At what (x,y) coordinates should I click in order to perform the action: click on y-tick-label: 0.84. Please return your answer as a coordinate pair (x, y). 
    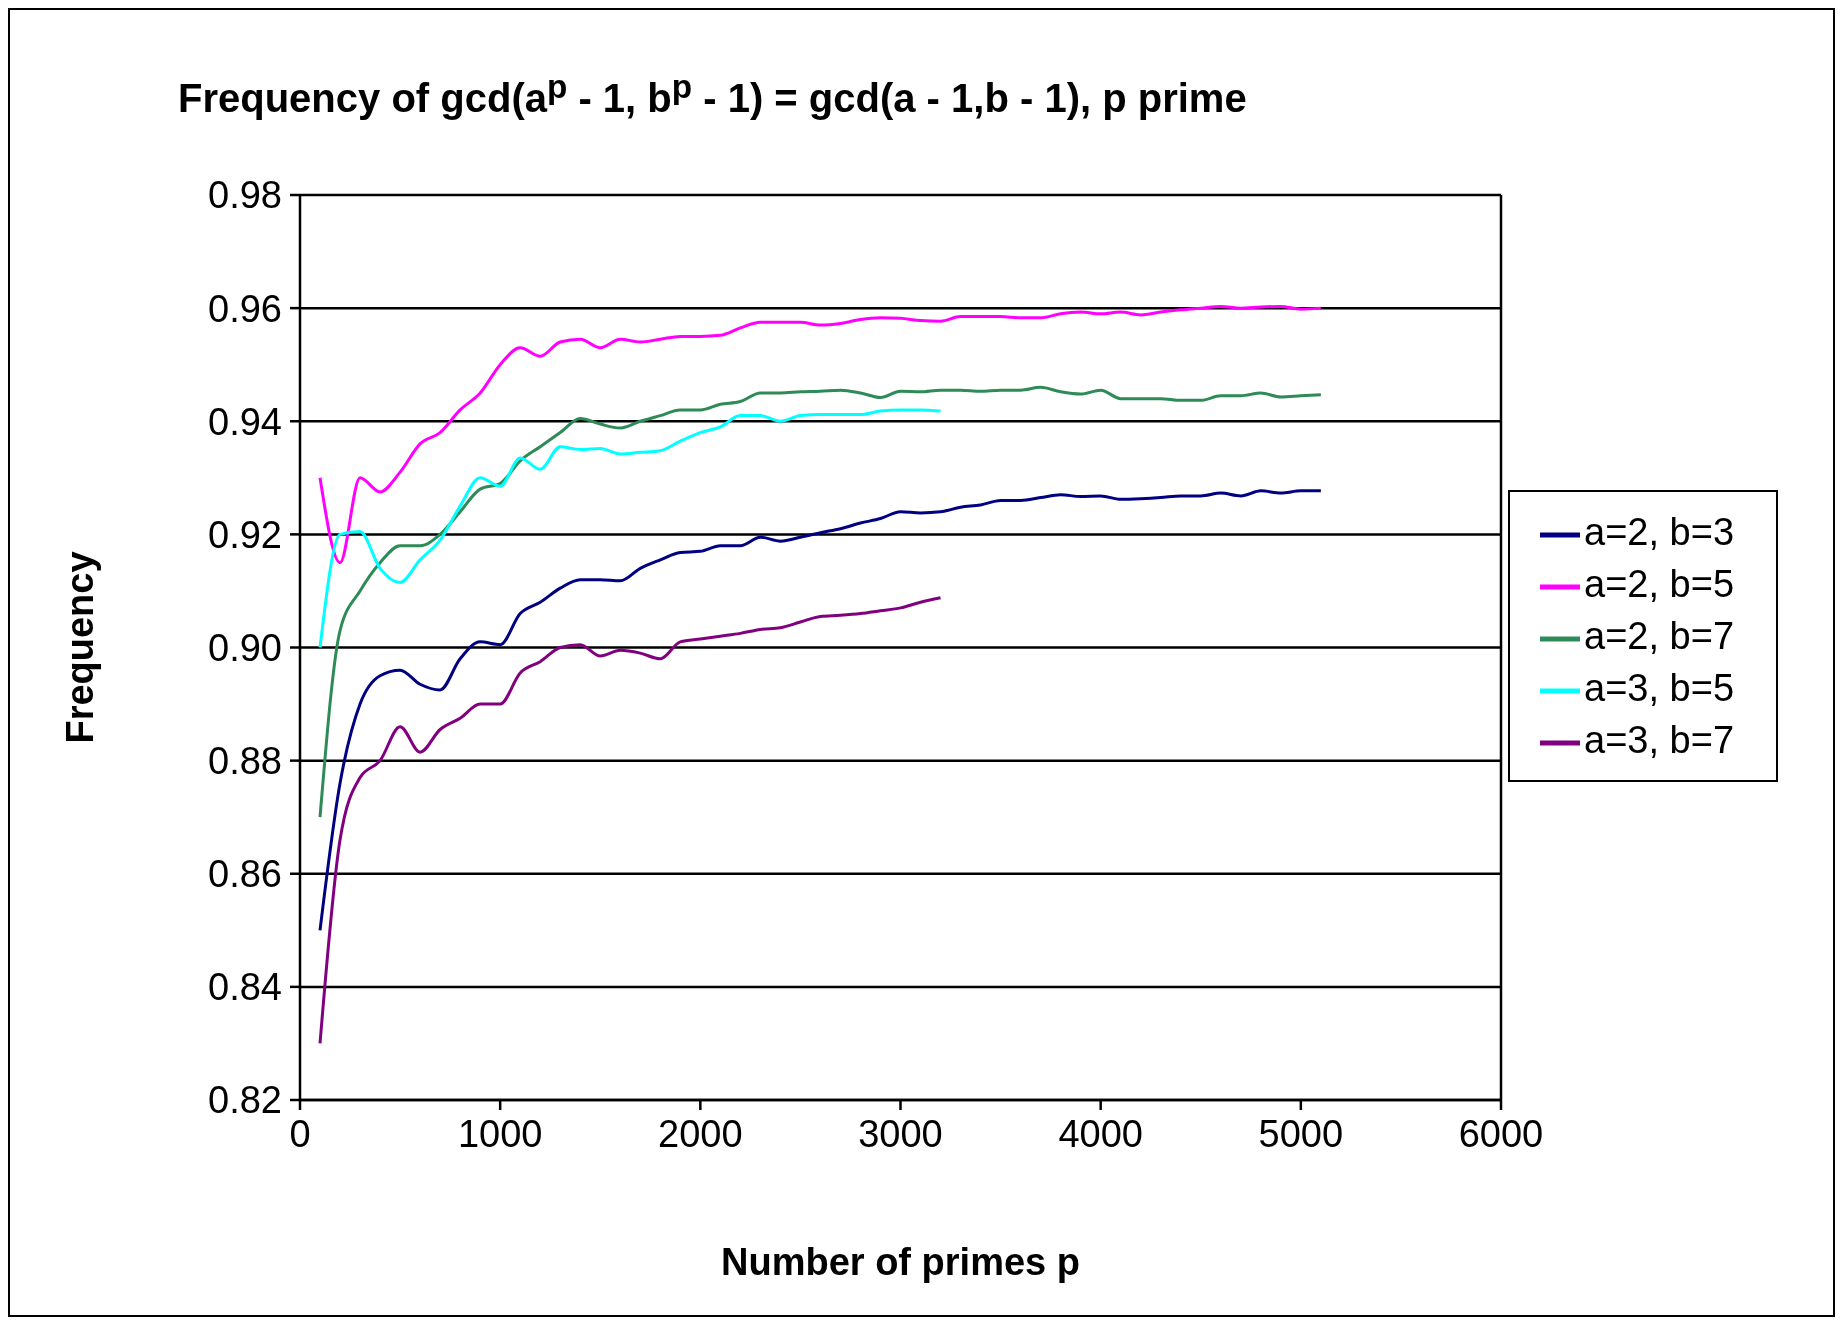
    Looking at the image, I should click on (245, 987).